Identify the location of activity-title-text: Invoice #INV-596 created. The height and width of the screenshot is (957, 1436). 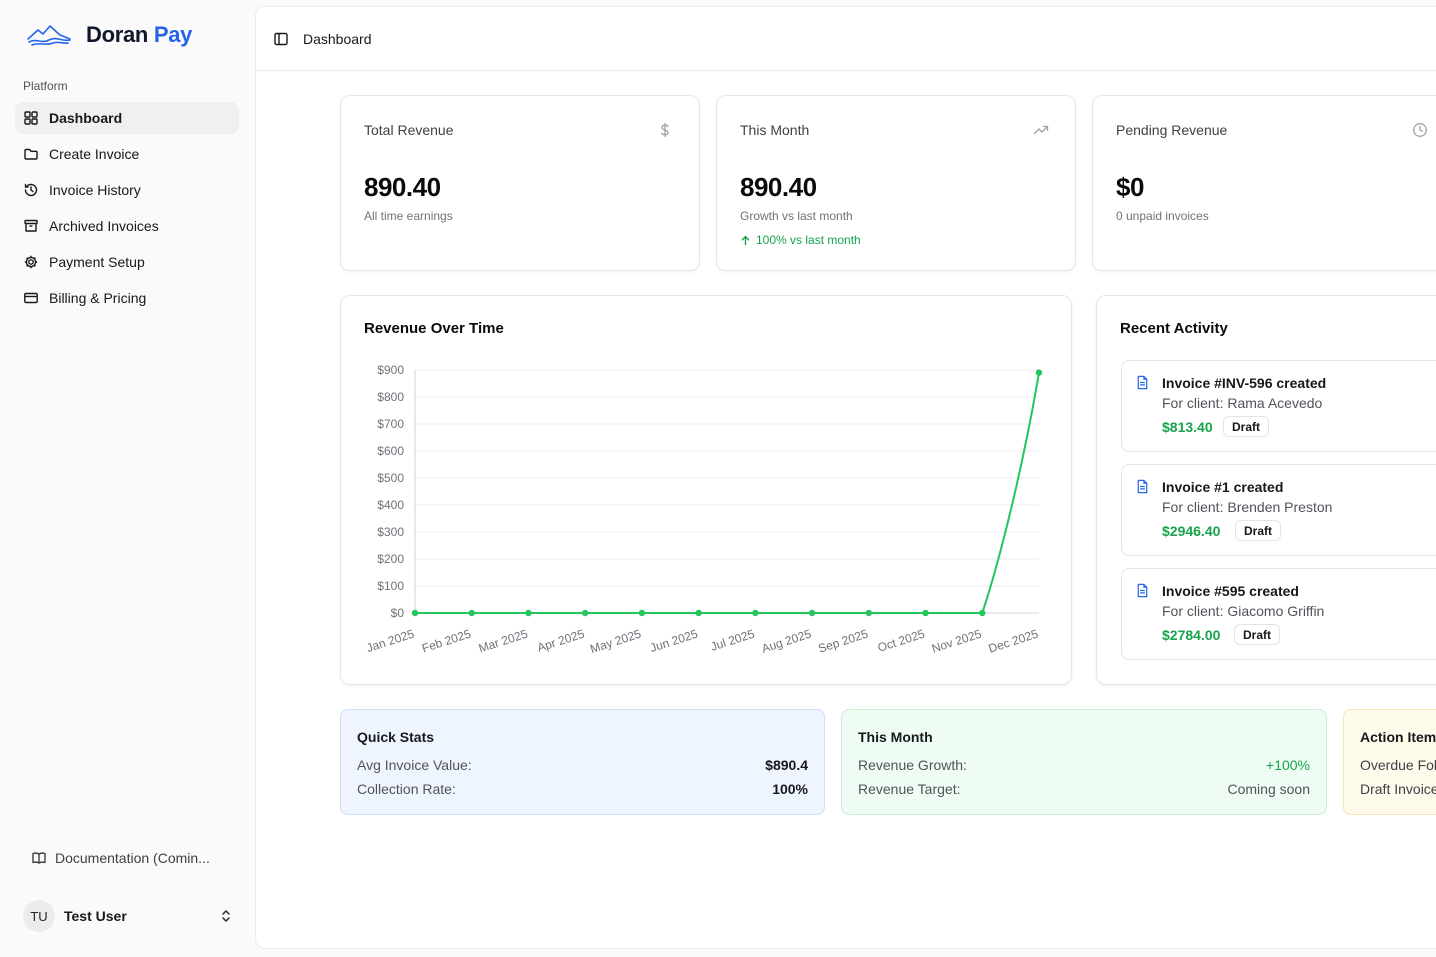
(1244, 383).